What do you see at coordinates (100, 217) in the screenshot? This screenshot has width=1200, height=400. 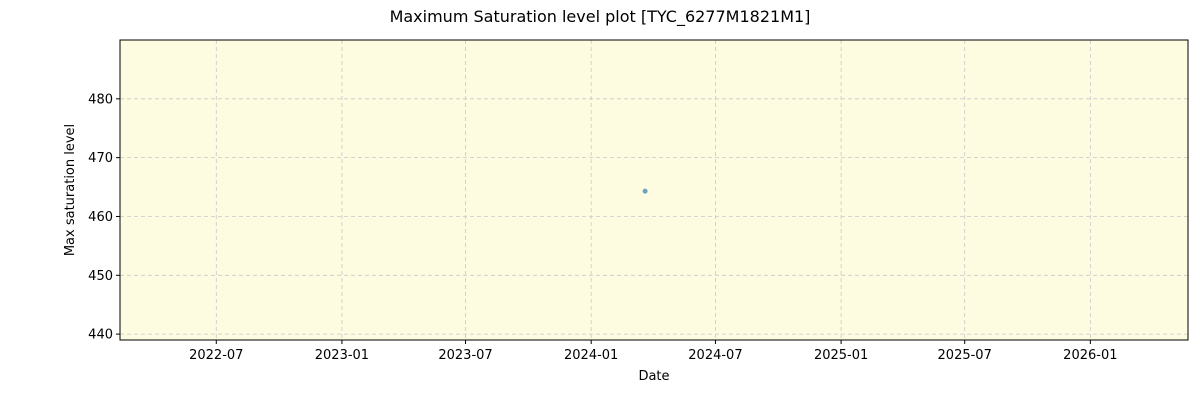 I see `y-tick-label: 460` at bounding box center [100, 217].